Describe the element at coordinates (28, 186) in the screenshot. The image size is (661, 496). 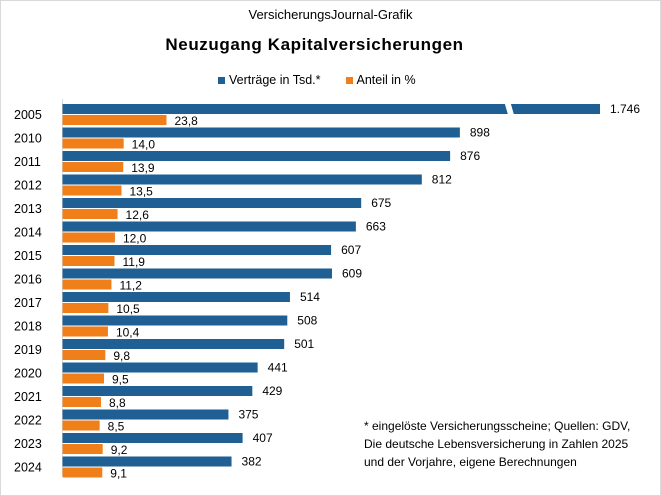
I see `category-label: 2012` at that location.